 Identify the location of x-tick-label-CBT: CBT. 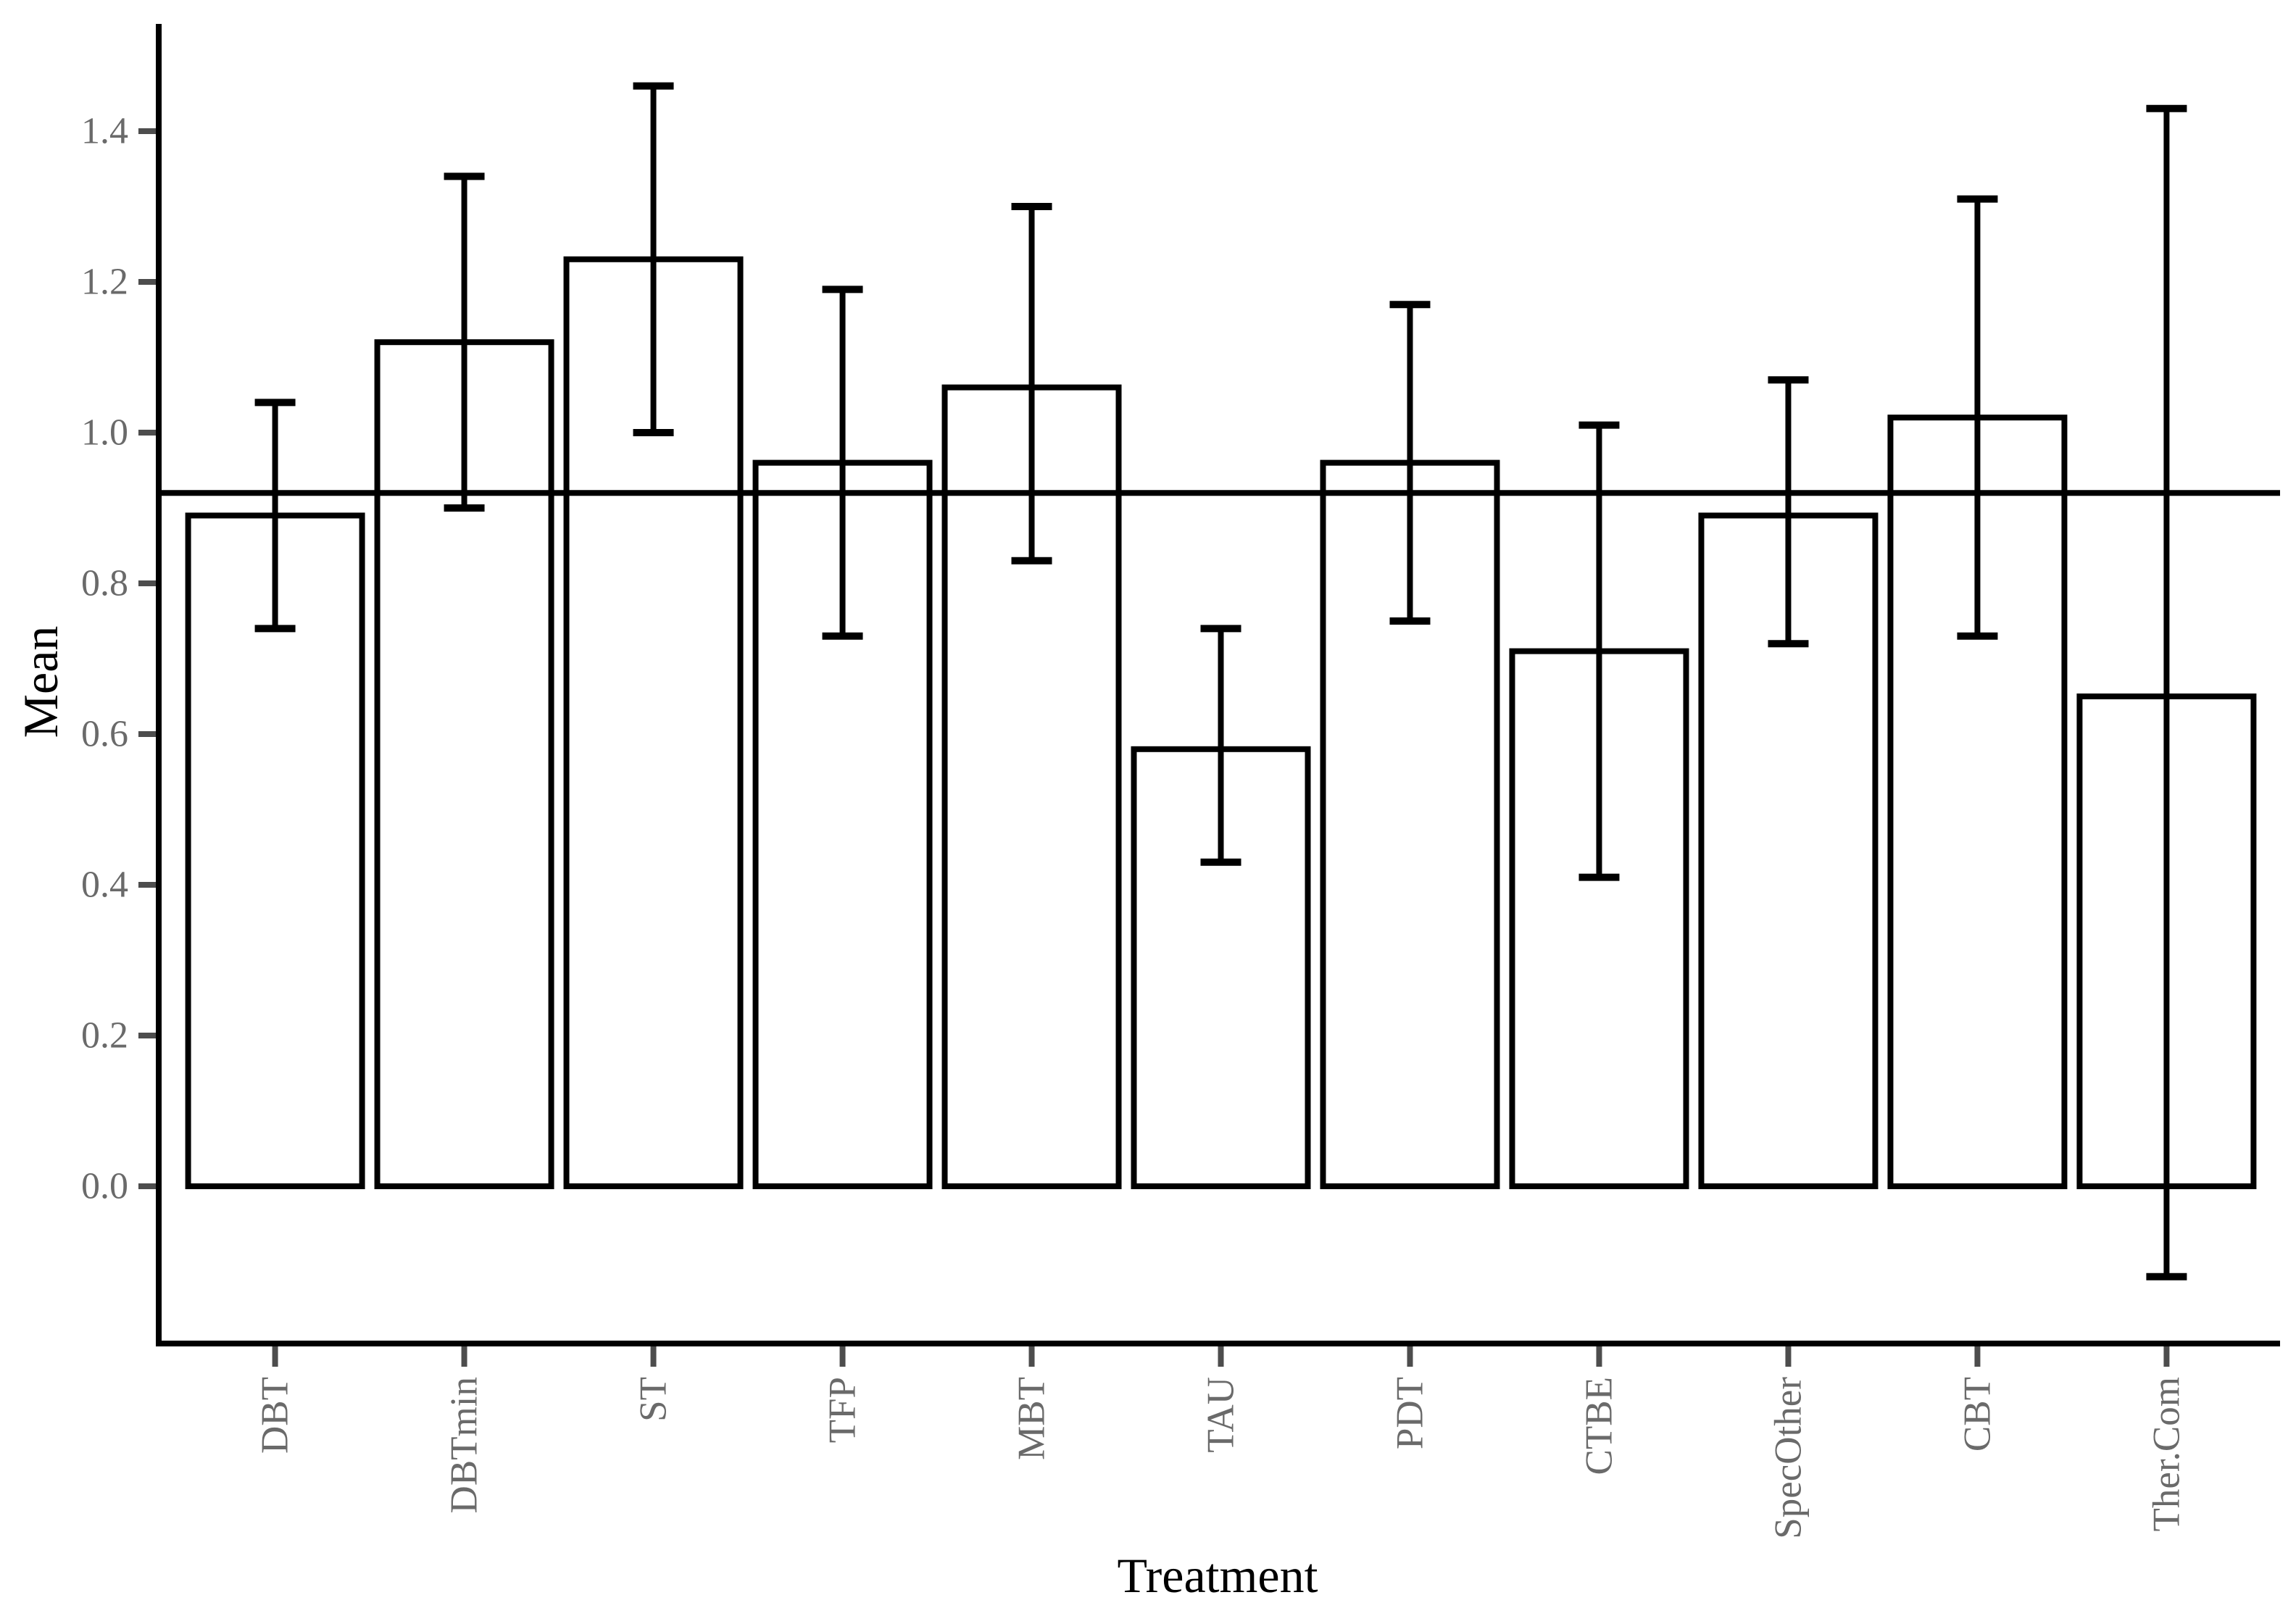
(1977, 1414).